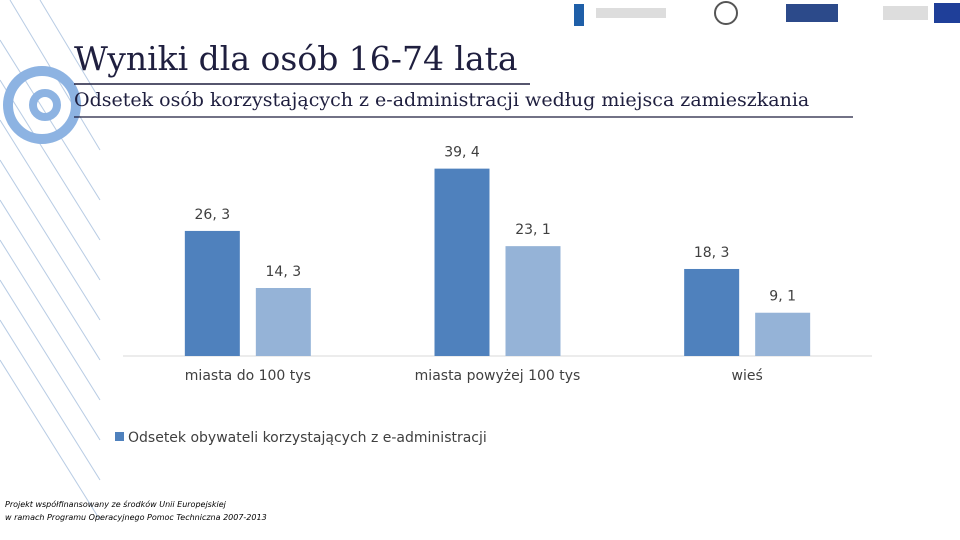 The width and height of the screenshot is (960, 540). I want to click on value-label: 23, 1, so click(533, 230).